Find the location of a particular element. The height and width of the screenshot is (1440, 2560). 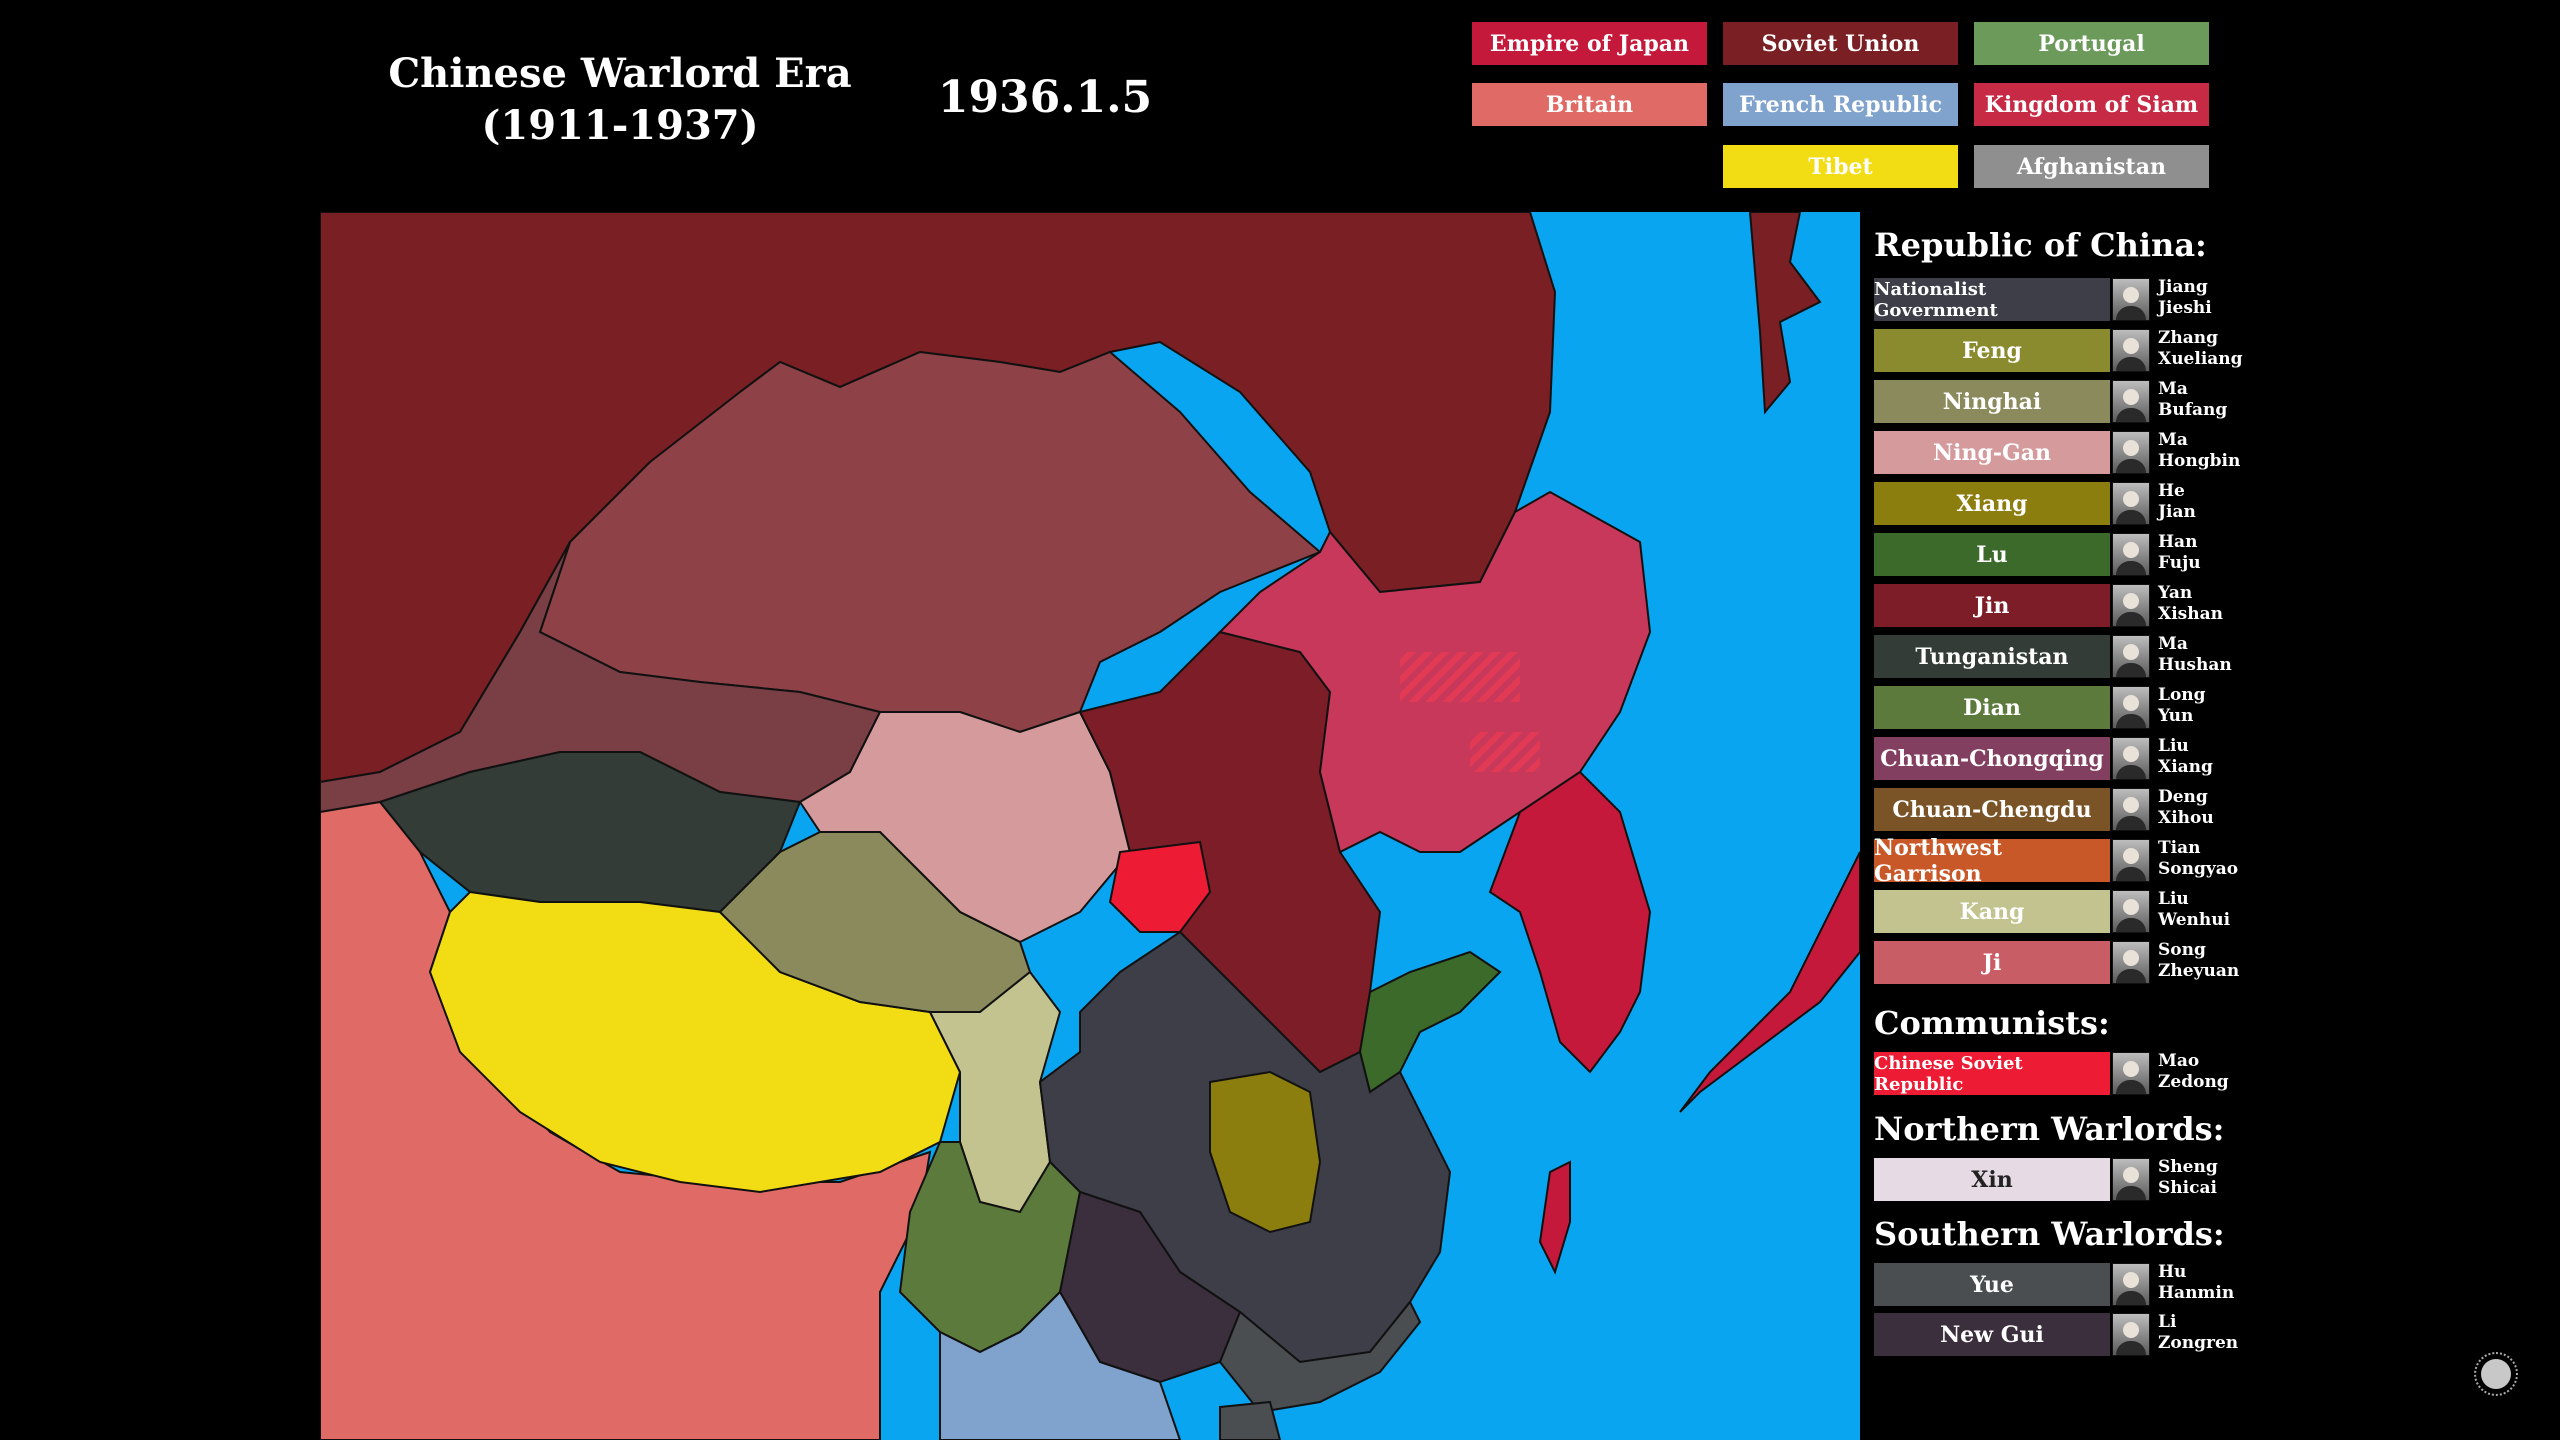

section-title-southern: Southern Warlords: is located at coordinates (2049, 1234).